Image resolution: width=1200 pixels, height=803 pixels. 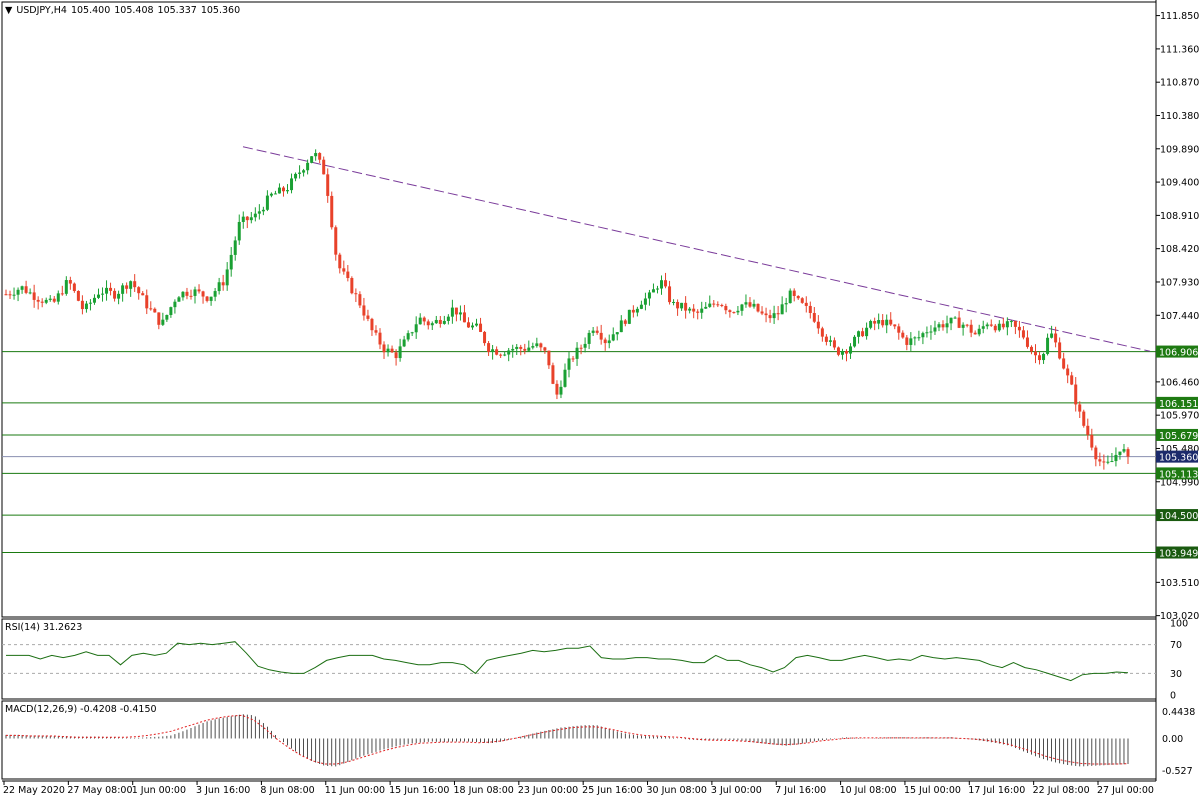 What do you see at coordinates (548, 790) in the screenshot?
I see `time-label: 23 Jun 00:00` at bounding box center [548, 790].